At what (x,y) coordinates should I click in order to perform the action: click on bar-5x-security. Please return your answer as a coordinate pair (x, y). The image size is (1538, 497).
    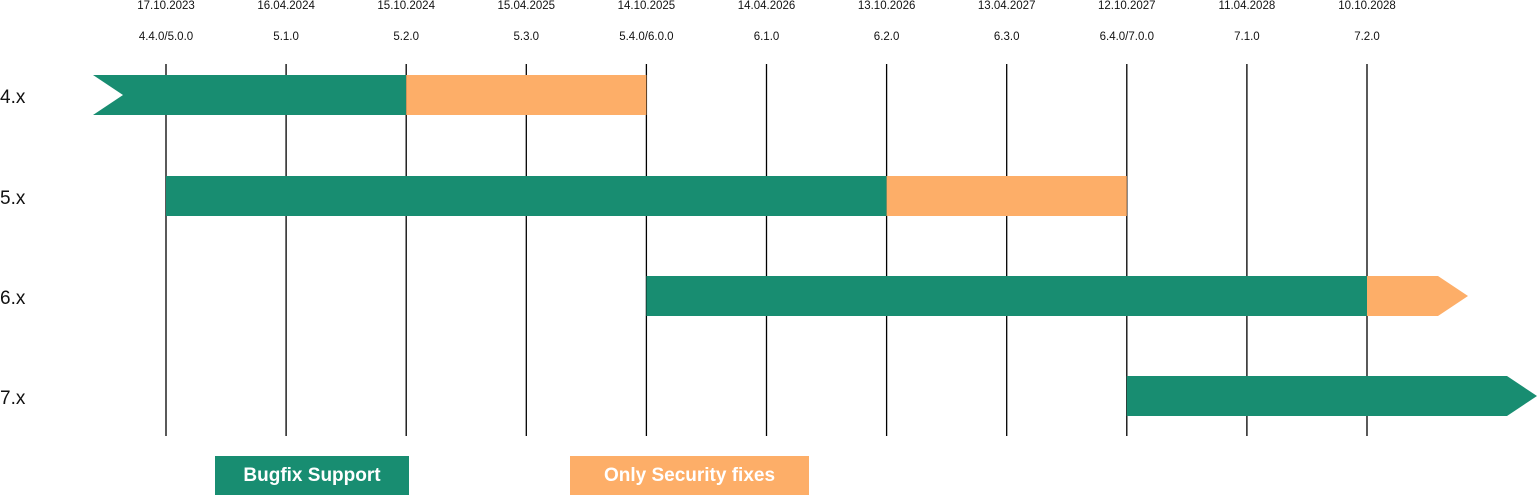
    Looking at the image, I should click on (1006, 196).